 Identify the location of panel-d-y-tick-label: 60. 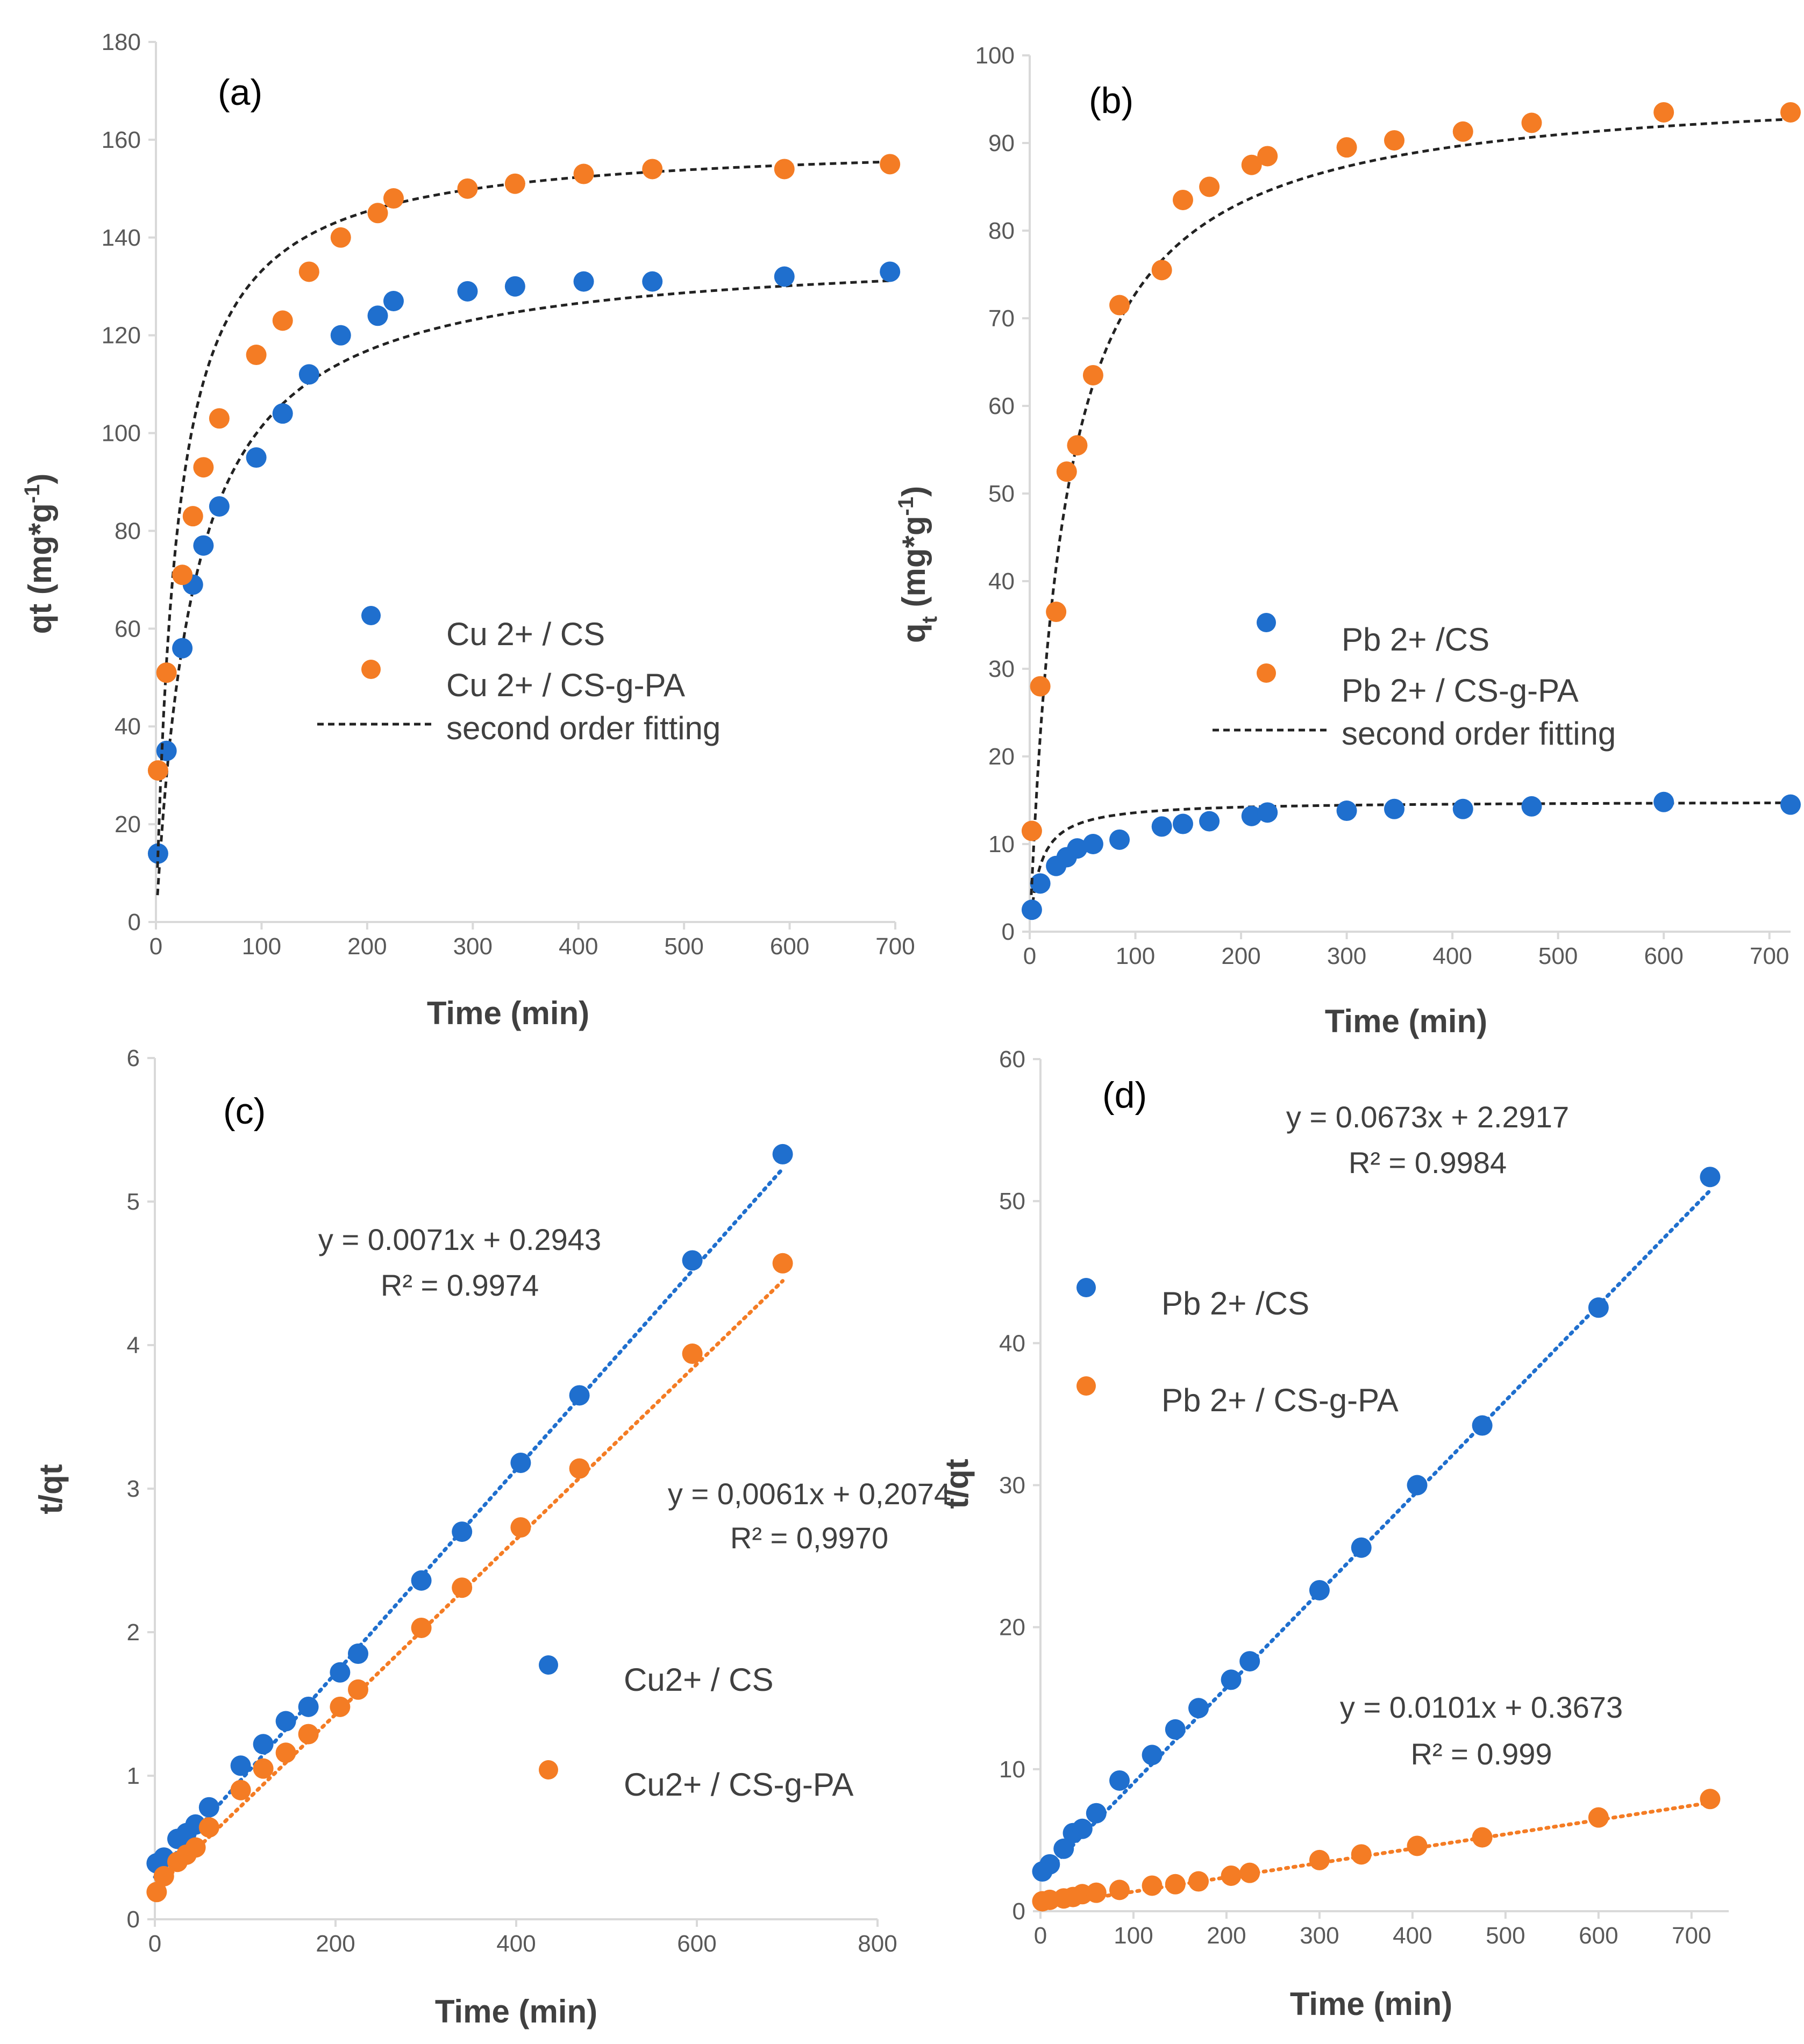
(1012, 1059).